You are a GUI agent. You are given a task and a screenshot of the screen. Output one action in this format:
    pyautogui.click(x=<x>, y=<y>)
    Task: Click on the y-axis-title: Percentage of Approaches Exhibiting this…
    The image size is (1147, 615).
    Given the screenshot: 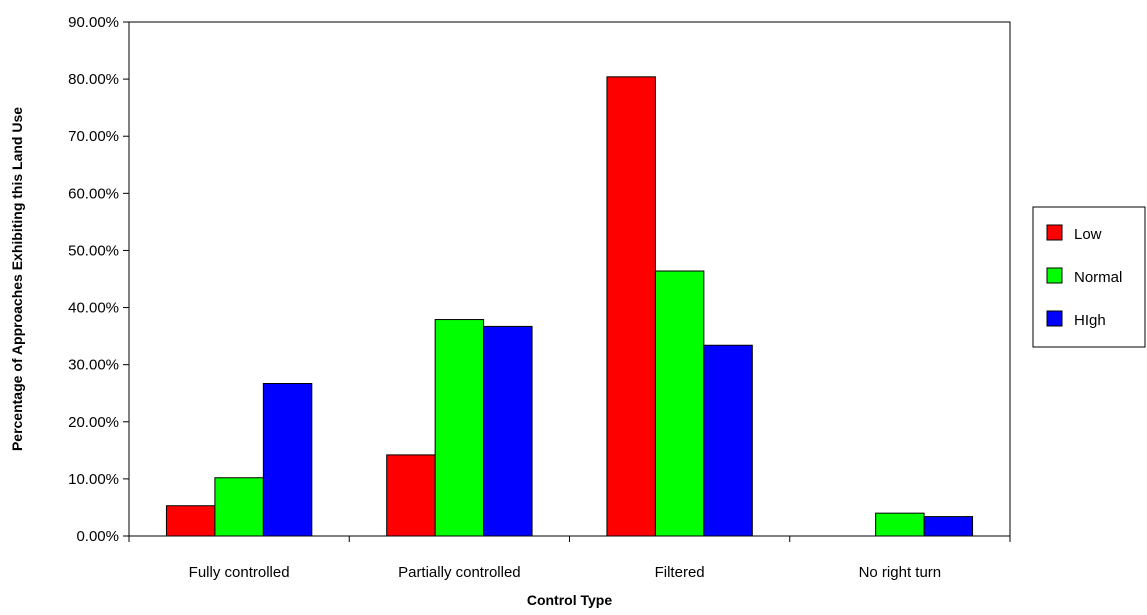 What is the action you would take?
    pyautogui.click(x=17, y=279)
    